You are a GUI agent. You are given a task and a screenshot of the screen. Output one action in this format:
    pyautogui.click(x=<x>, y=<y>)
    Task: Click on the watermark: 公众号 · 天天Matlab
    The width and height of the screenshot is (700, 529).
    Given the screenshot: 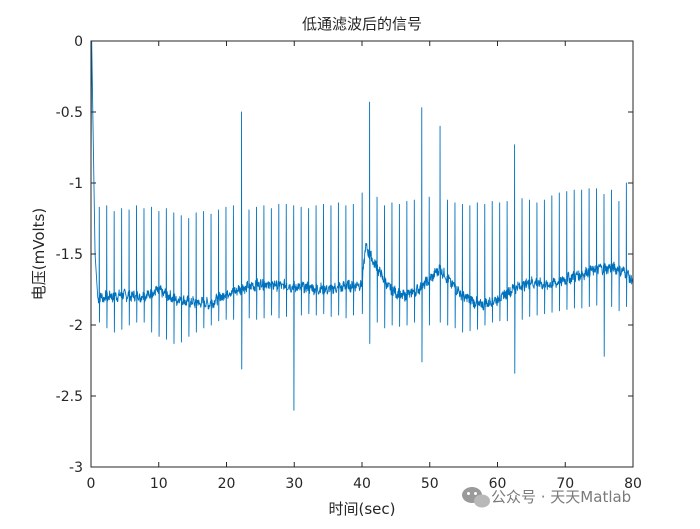 What is the action you would take?
    pyautogui.click(x=546, y=497)
    